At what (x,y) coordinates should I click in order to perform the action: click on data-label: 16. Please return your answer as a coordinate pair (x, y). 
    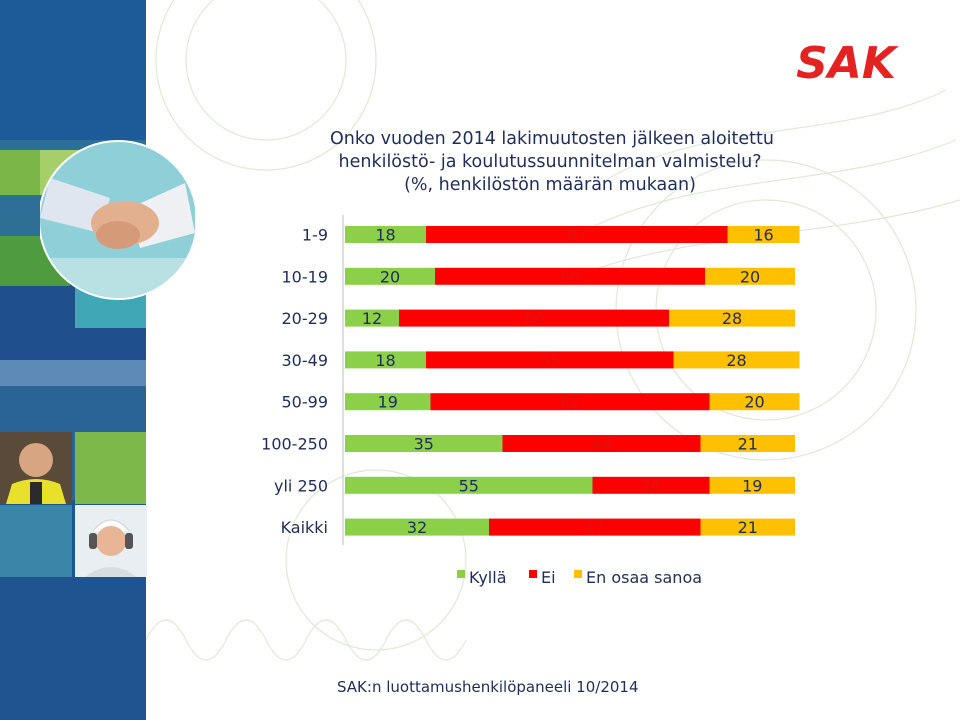
    Looking at the image, I should click on (763, 235).